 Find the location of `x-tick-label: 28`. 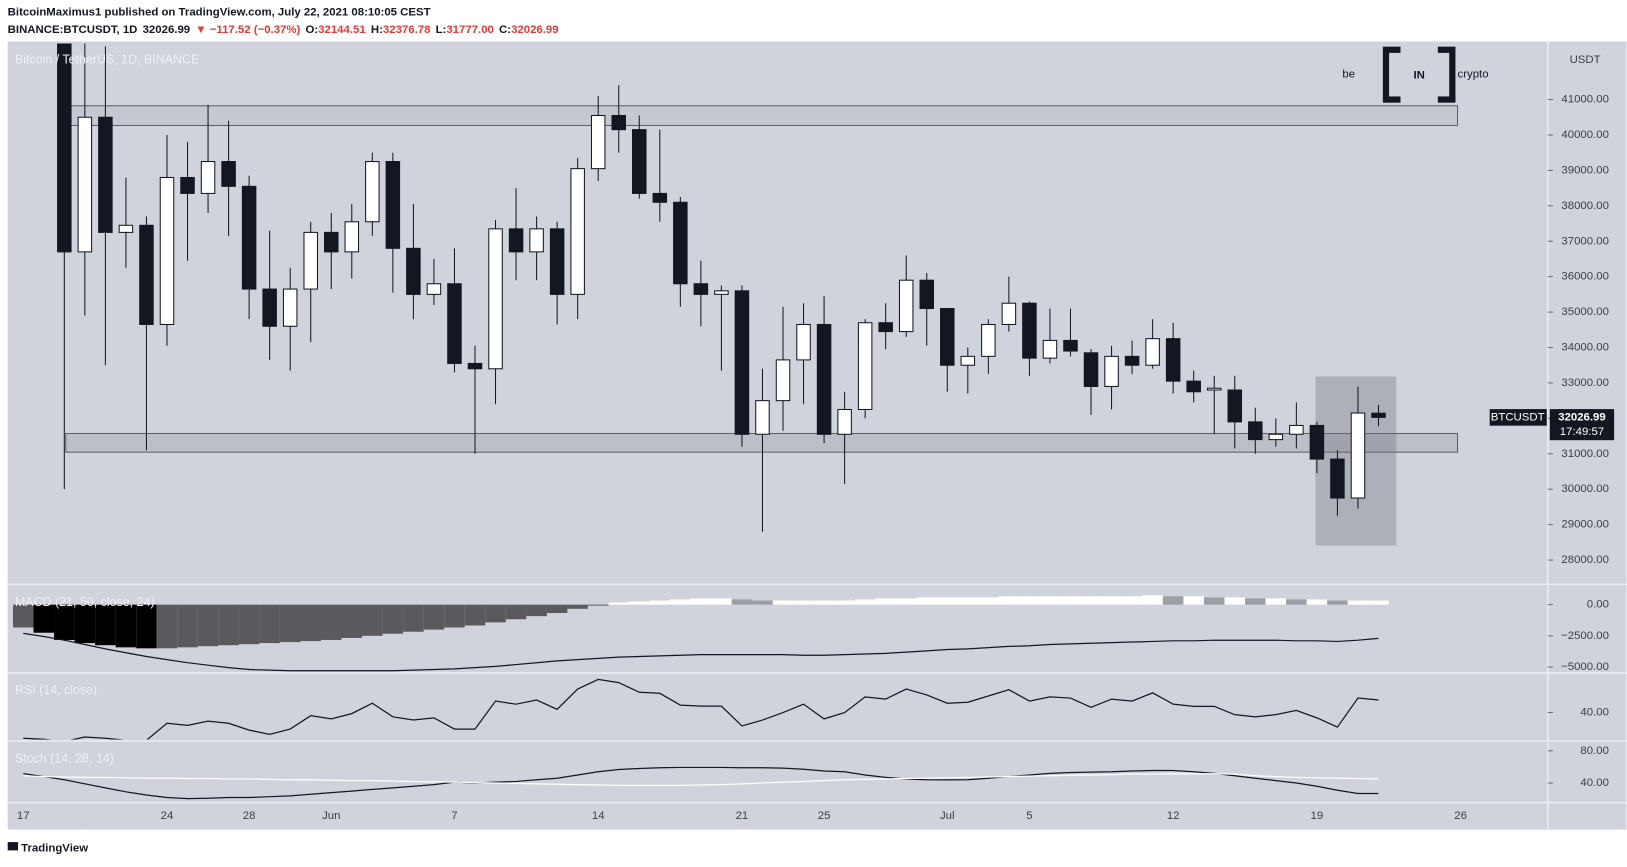

x-tick-label: 28 is located at coordinates (249, 816).